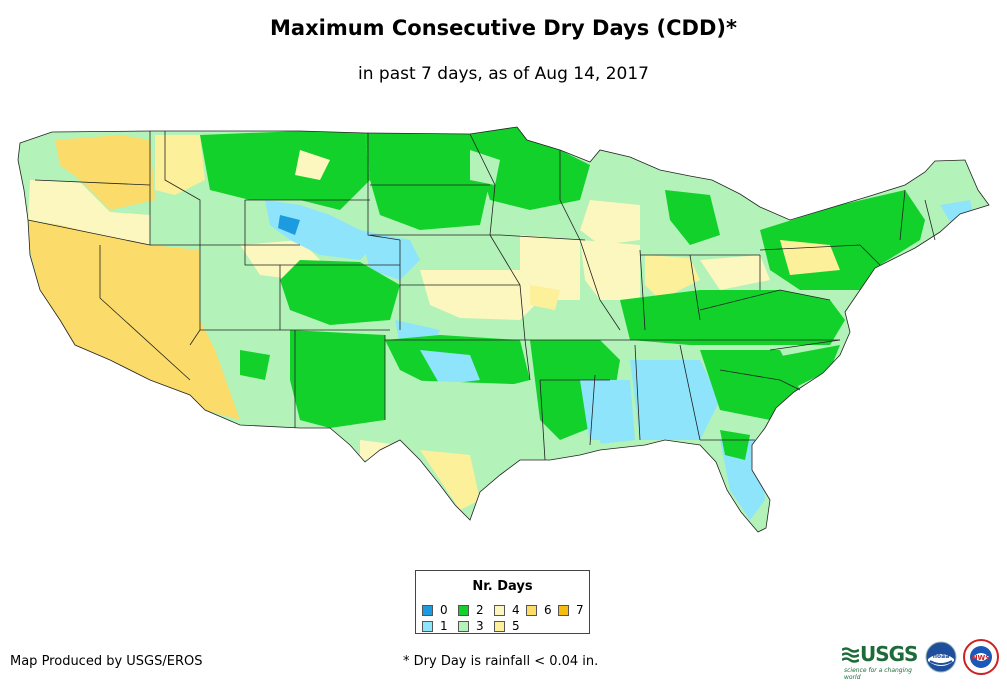 The width and height of the screenshot is (1007, 691). I want to click on legend-label: 4, so click(516, 610).